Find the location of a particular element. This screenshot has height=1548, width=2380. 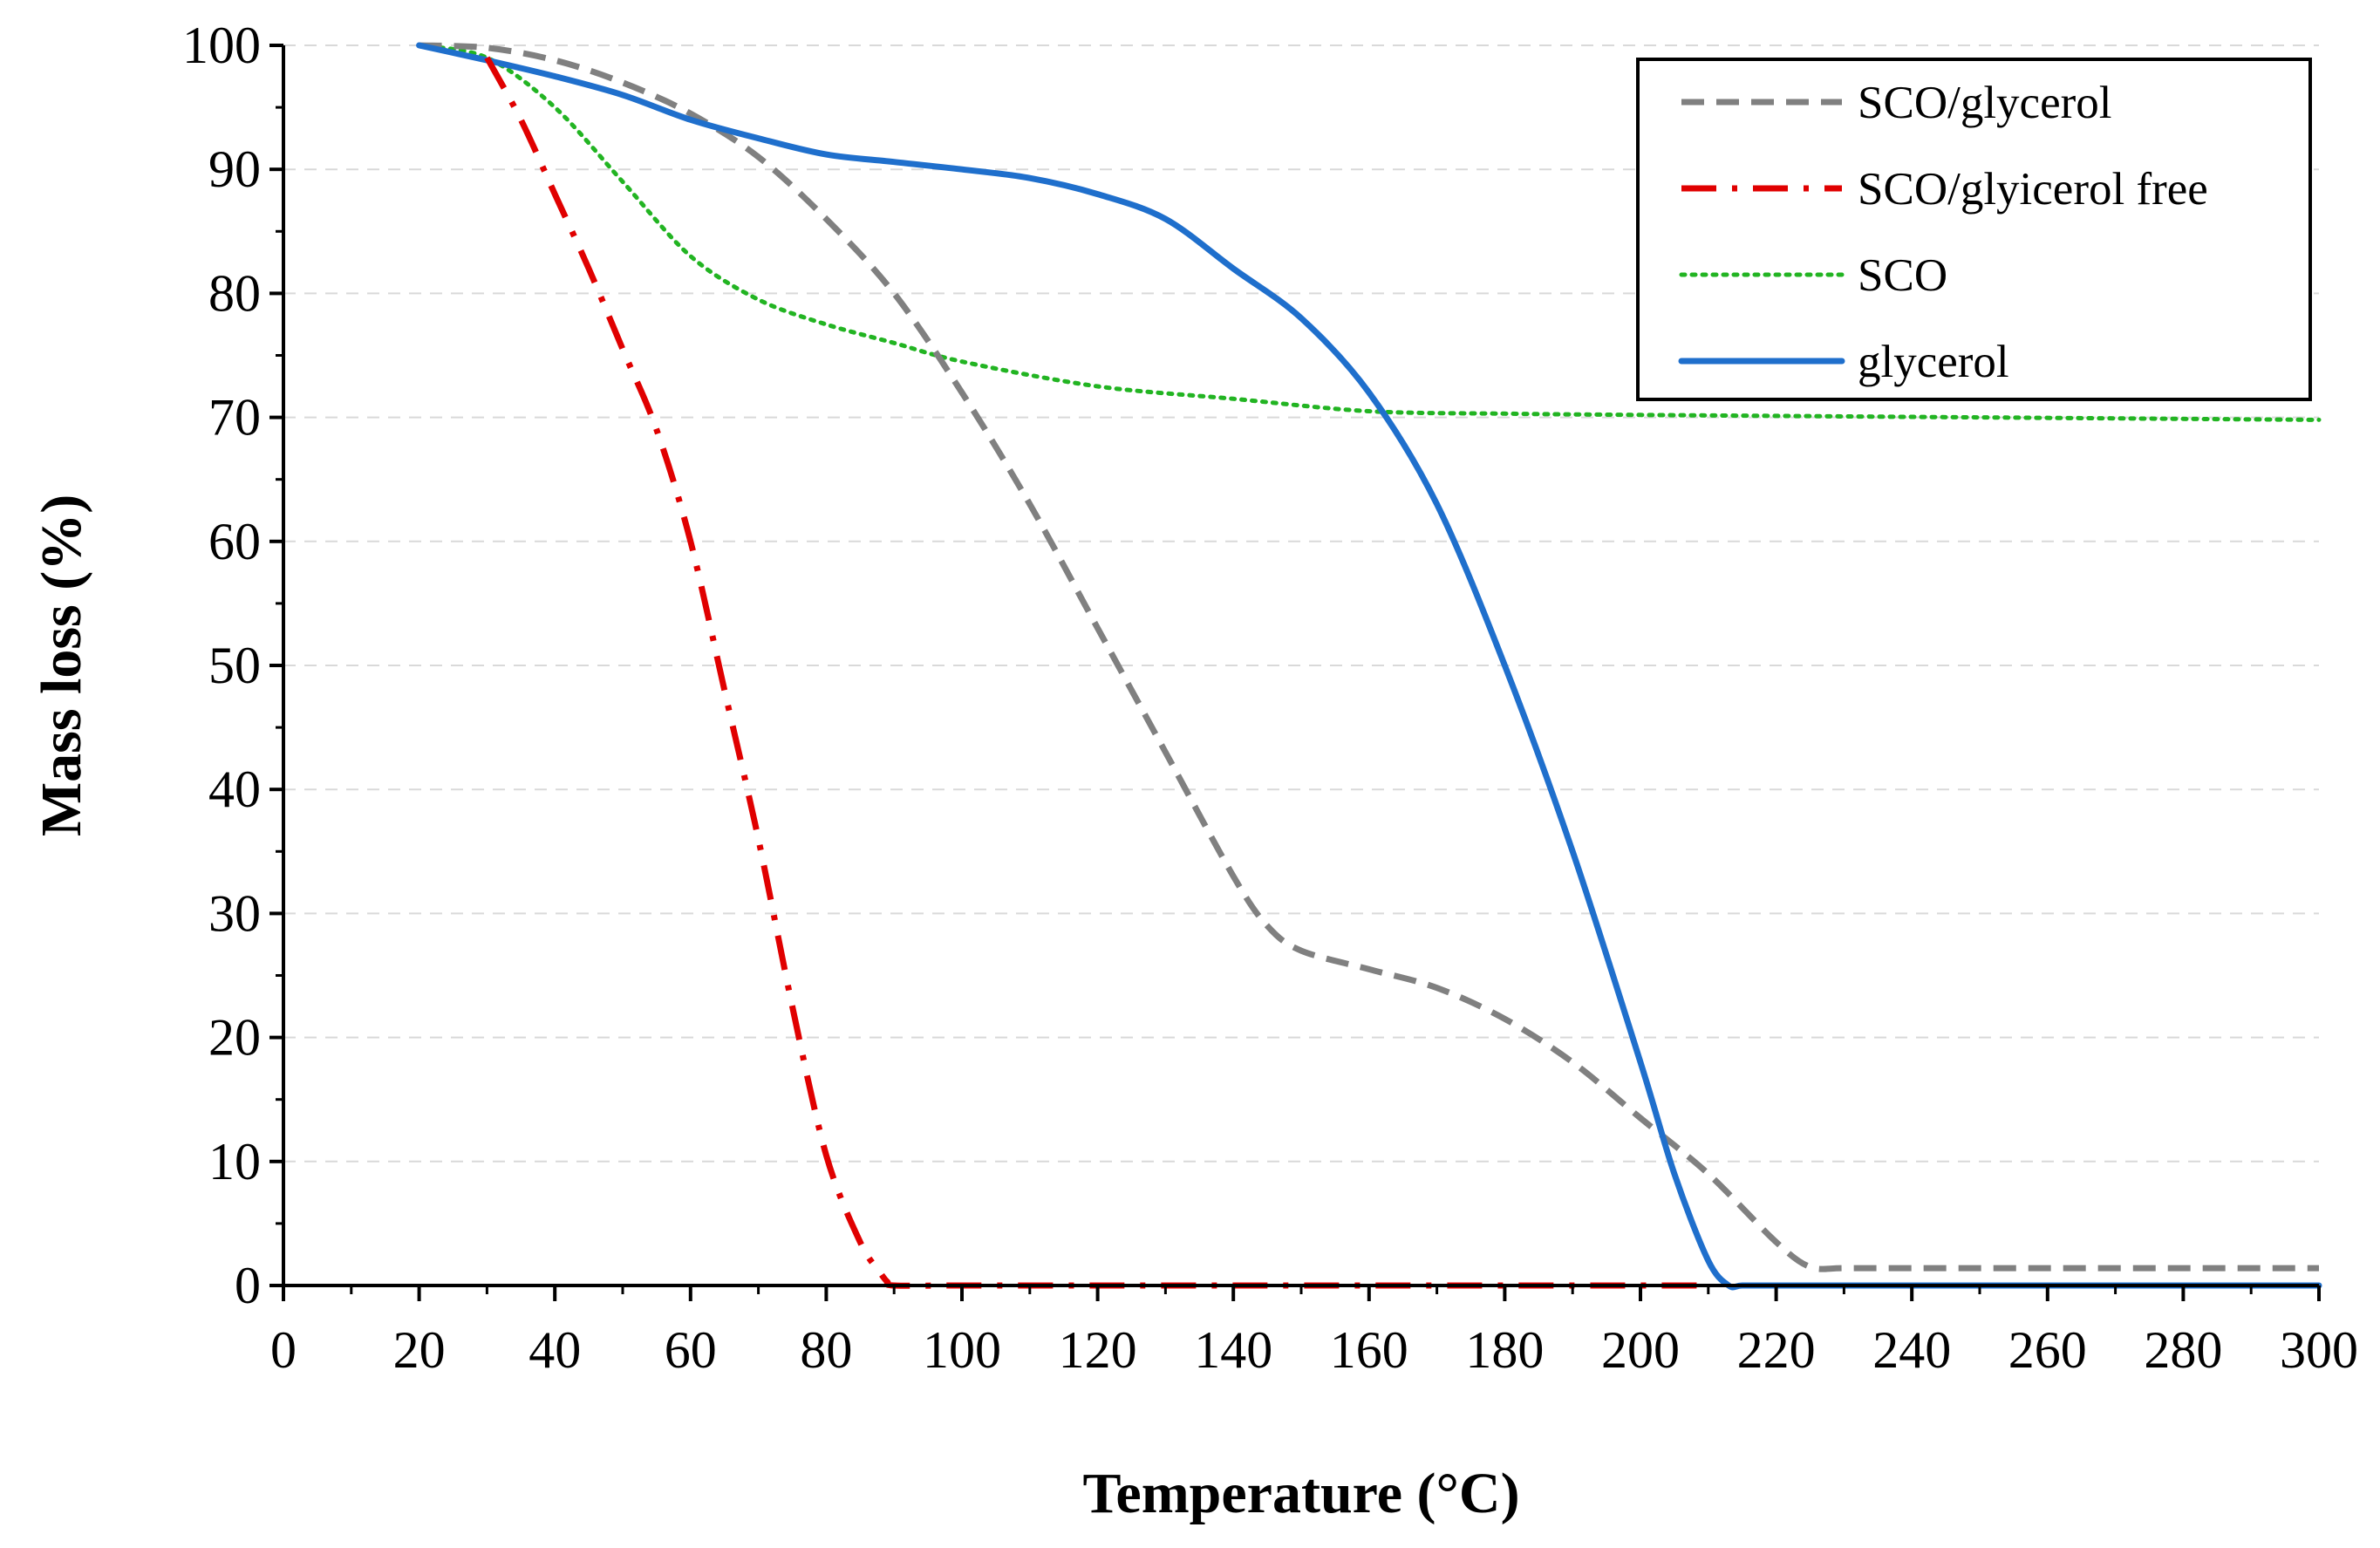

x-tick-label: 260 is located at coordinates (2047, 1350).